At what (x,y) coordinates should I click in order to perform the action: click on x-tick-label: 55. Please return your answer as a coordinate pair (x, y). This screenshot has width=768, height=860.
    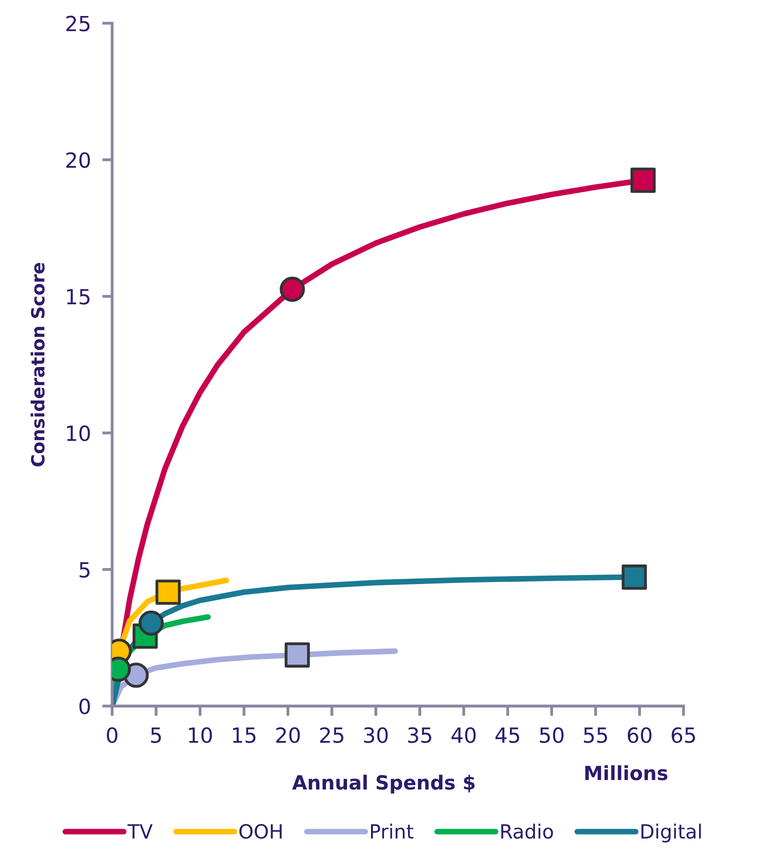
    Looking at the image, I should click on (596, 736).